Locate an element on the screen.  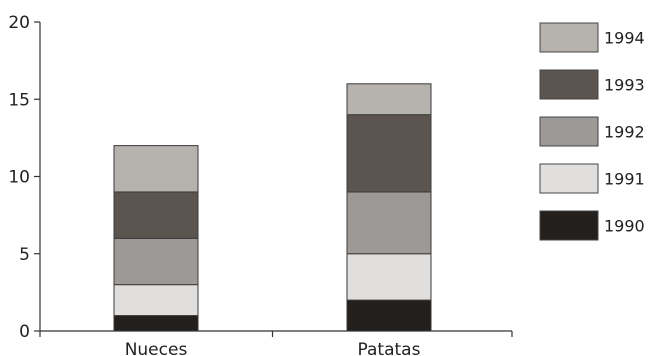
y-tick-label: 20 is located at coordinates (19, 23).